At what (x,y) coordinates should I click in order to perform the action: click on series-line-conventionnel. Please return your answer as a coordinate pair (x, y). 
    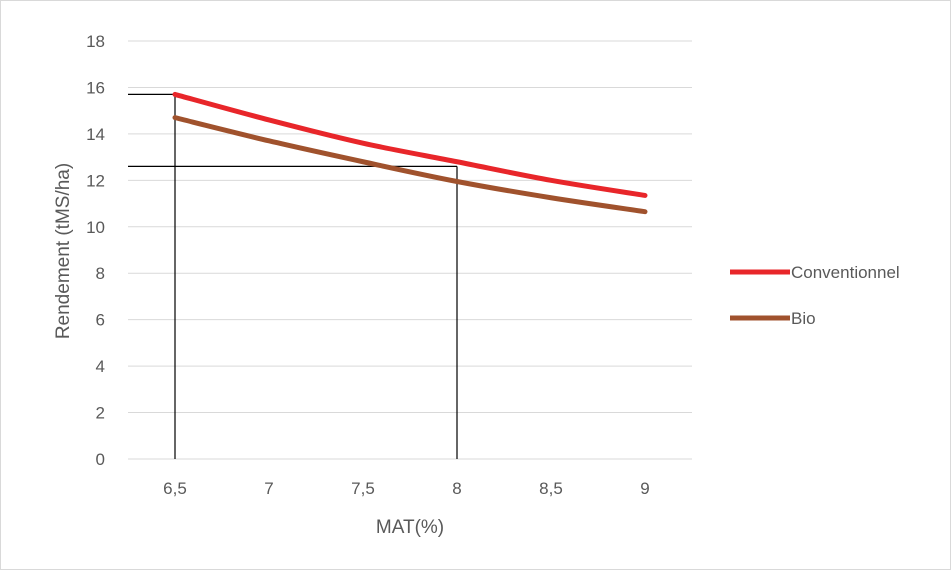
    Looking at the image, I should click on (410, 144).